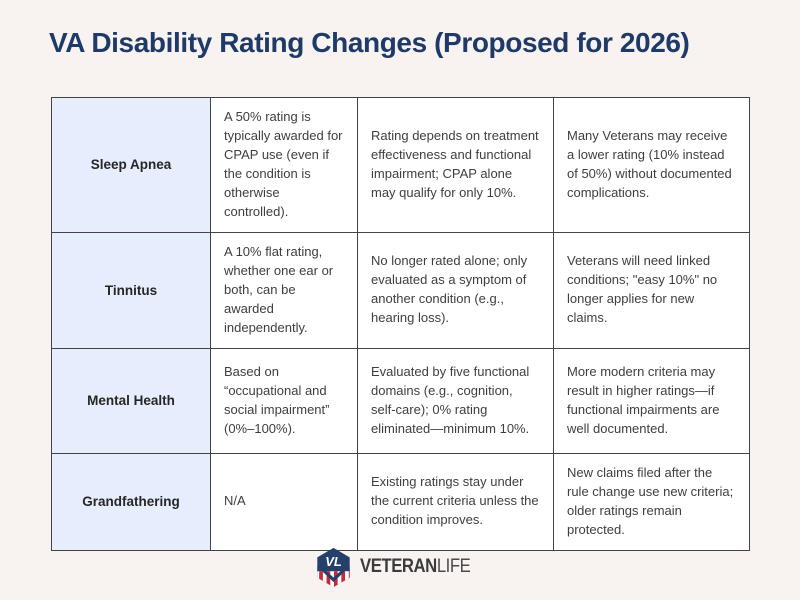 This screenshot has width=800, height=600. I want to click on wordmark-life: LIFE, so click(453, 566).